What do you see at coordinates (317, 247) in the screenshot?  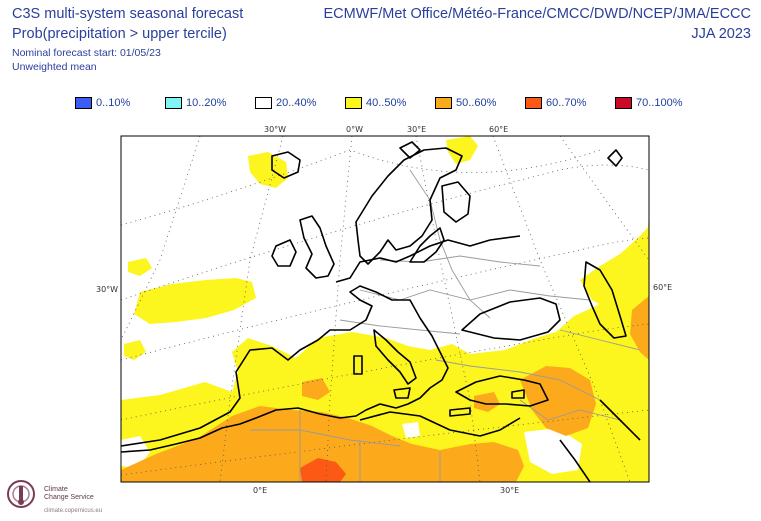 I see `coastline-british-isles` at bounding box center [317, 247].